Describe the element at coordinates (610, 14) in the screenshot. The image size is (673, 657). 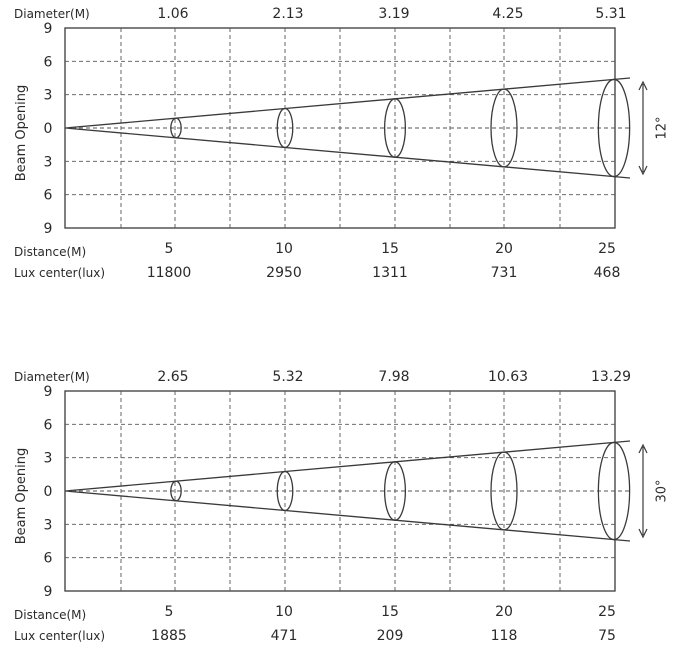
I see `diameter-value: 5.31` at that location.